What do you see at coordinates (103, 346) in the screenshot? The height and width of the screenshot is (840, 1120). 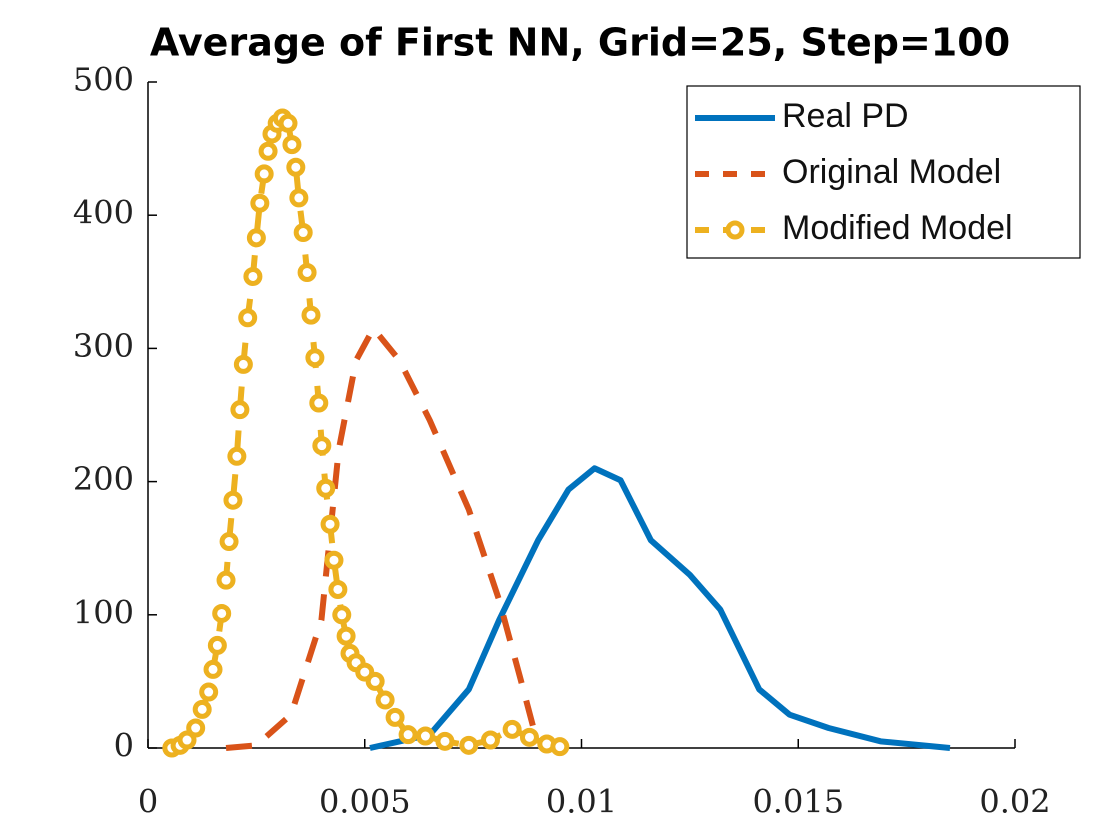 I see `y-tick-label: 300` at bounding box center [103, 346].